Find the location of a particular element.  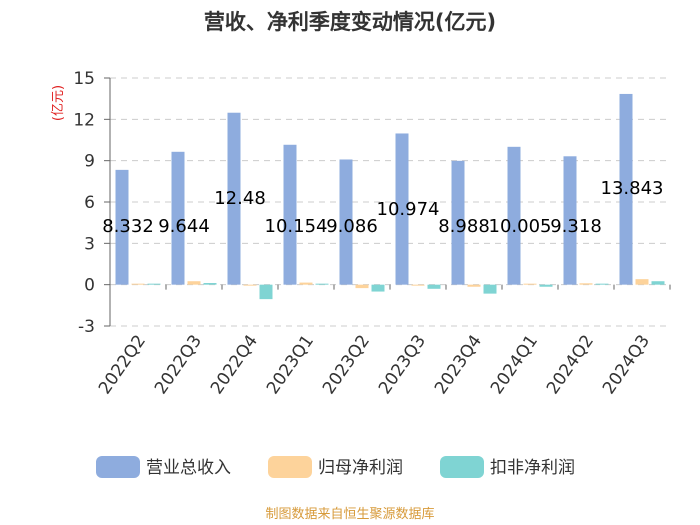

data-label: 10.005 is located at coordinates (520, 226).